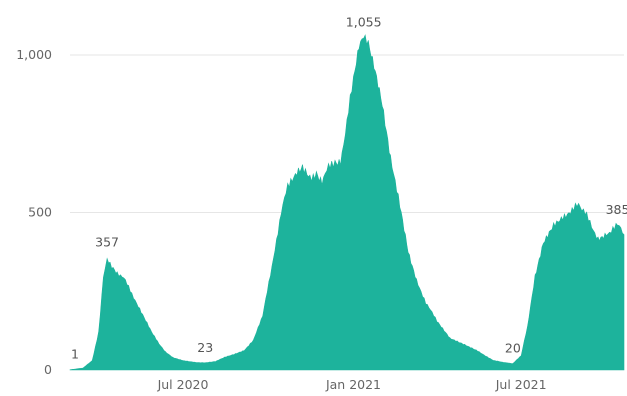 The width and height of the screenshot is (627, 396). I want to click on x-tick-label: Jan 2021, so click(353, 384).